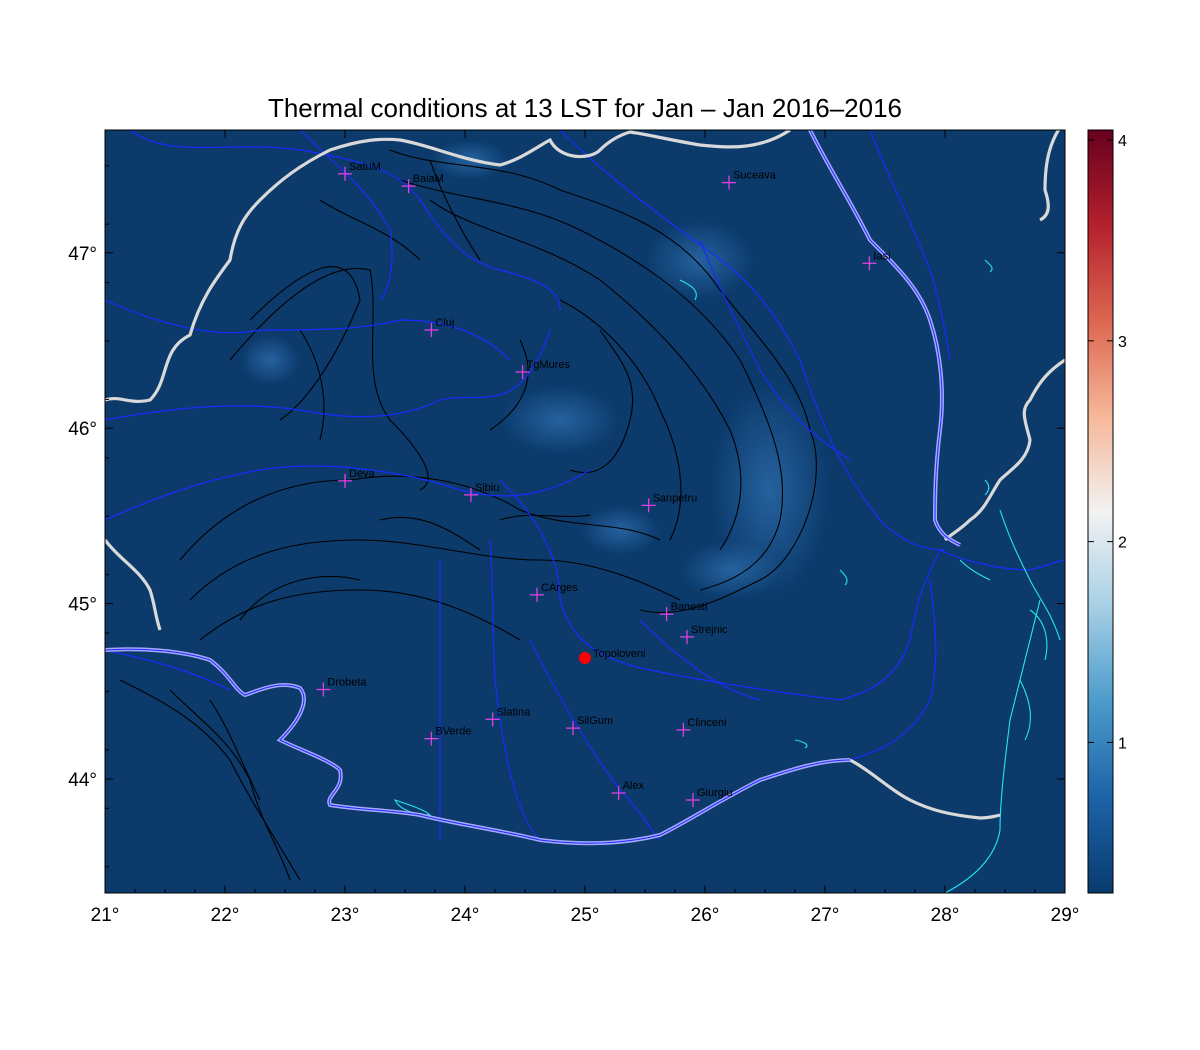 The height and width of the screenshot is (1050, 1200). Describe the element at coordinates (465, 915) in the screenshot. I see `x-tick-label: 24°` at that location.